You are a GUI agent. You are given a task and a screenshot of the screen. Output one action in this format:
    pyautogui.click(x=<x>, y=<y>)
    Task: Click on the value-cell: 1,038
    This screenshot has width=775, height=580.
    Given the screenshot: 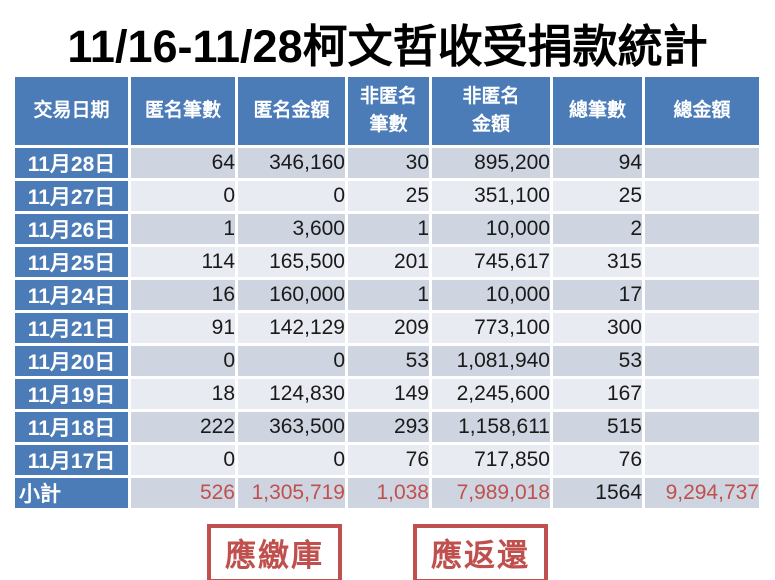 What is the action you would take?
    pyautogui.click(x=388, y=493)
    